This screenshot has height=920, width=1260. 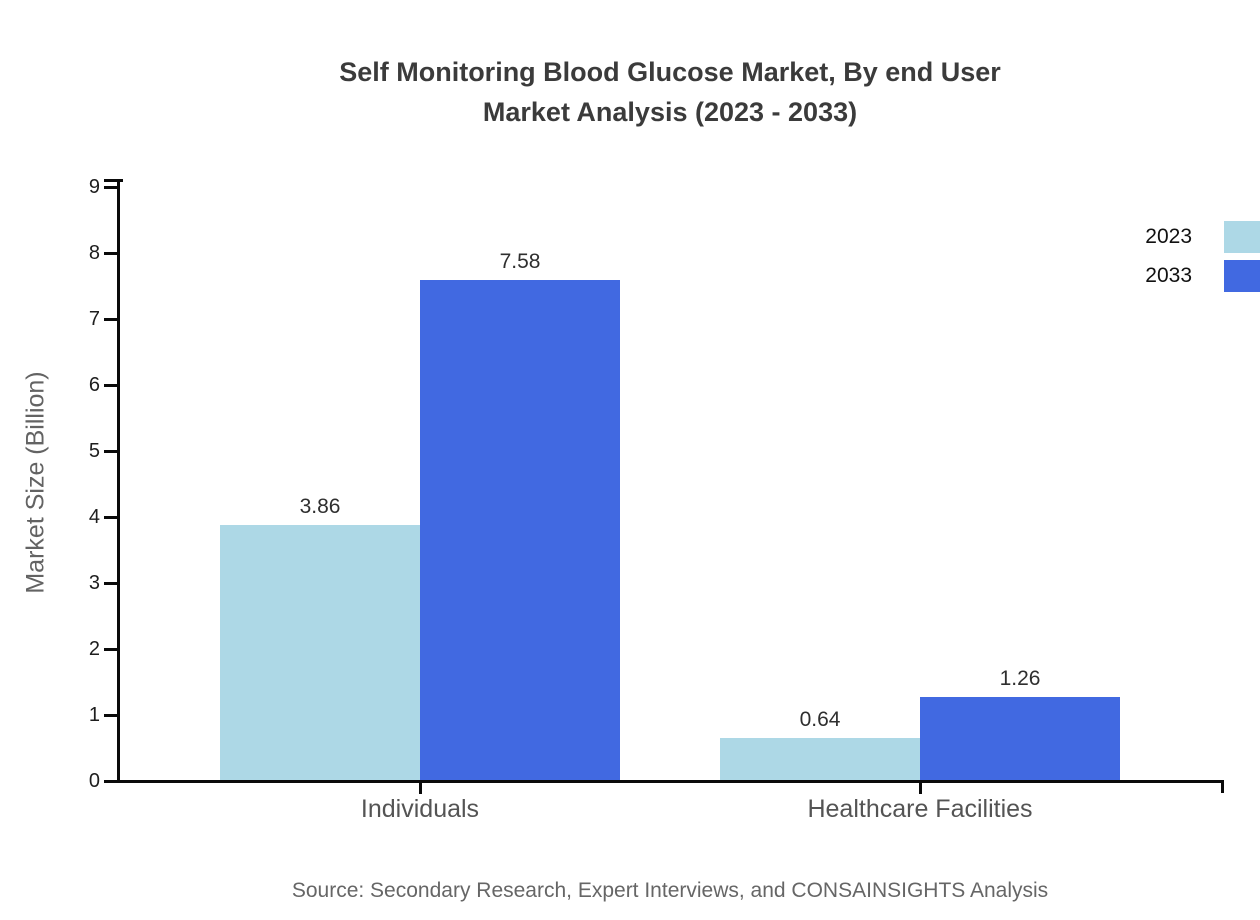 What do you see at coordinates (1242, 276) in the screenshot?
I see `legend-swatch-2033` at bounding box center [1242, 276].